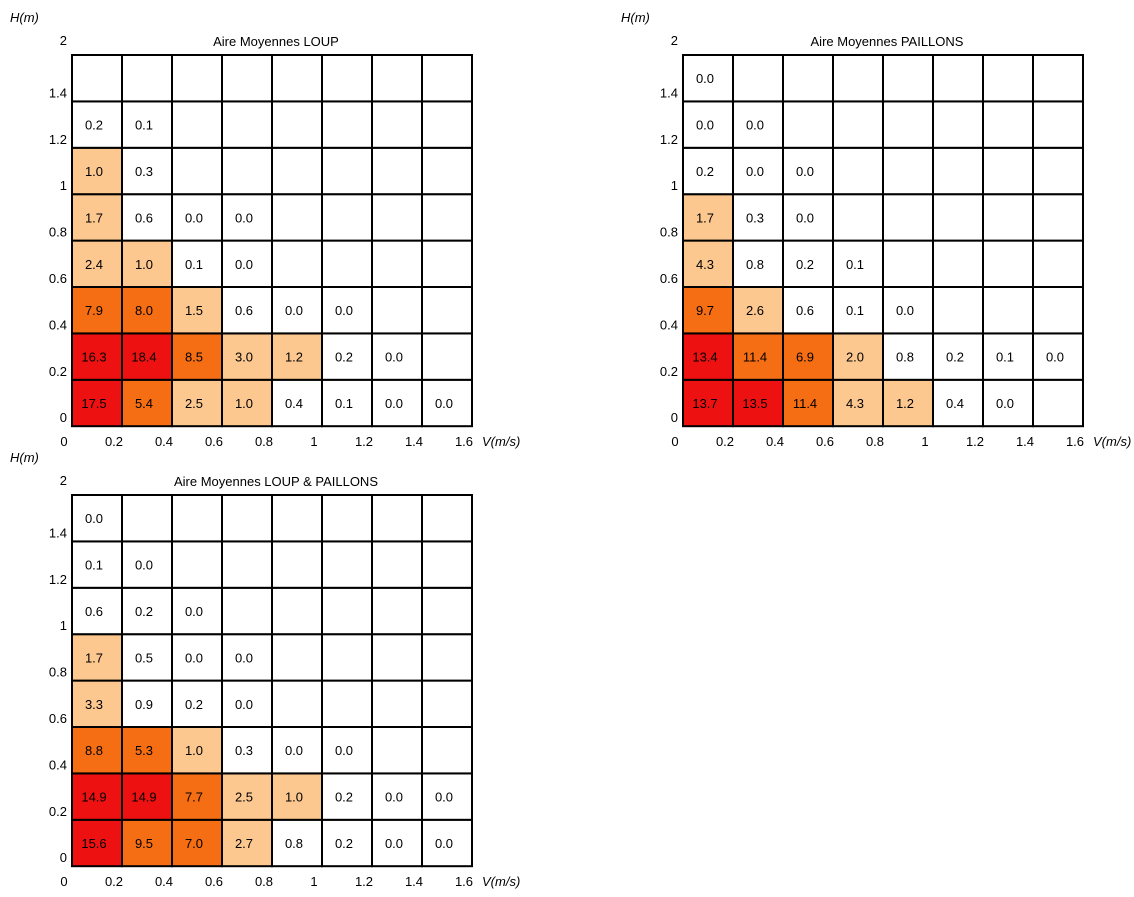 The width and height of the screenshot is (1134, 897). I want to click on cell-value: 9.7, so click(705, 310).